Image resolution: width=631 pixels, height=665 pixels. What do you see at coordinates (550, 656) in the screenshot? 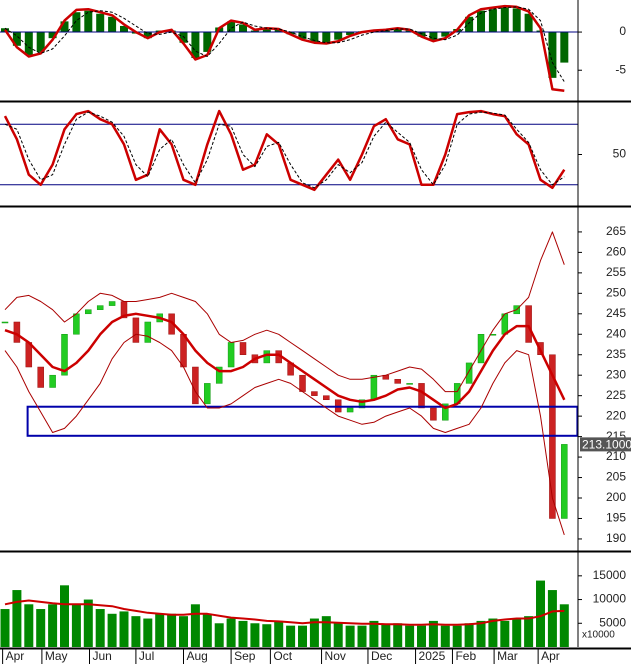
I see `x-tick-label: Apr` at bounding box center [550, 656].